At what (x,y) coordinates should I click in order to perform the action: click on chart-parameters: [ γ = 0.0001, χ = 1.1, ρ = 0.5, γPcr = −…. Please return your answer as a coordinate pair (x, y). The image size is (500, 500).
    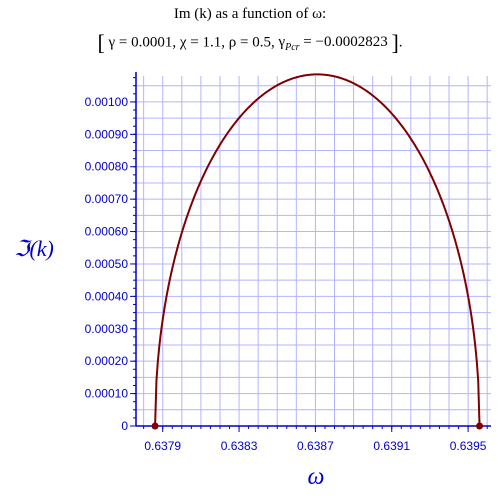
    Looking at the image, I should click on (250, 42).